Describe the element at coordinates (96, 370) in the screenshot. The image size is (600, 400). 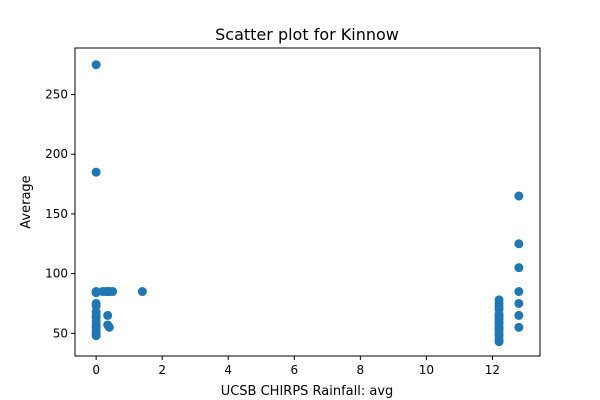
I see `x-tick-label: 0` at that location.